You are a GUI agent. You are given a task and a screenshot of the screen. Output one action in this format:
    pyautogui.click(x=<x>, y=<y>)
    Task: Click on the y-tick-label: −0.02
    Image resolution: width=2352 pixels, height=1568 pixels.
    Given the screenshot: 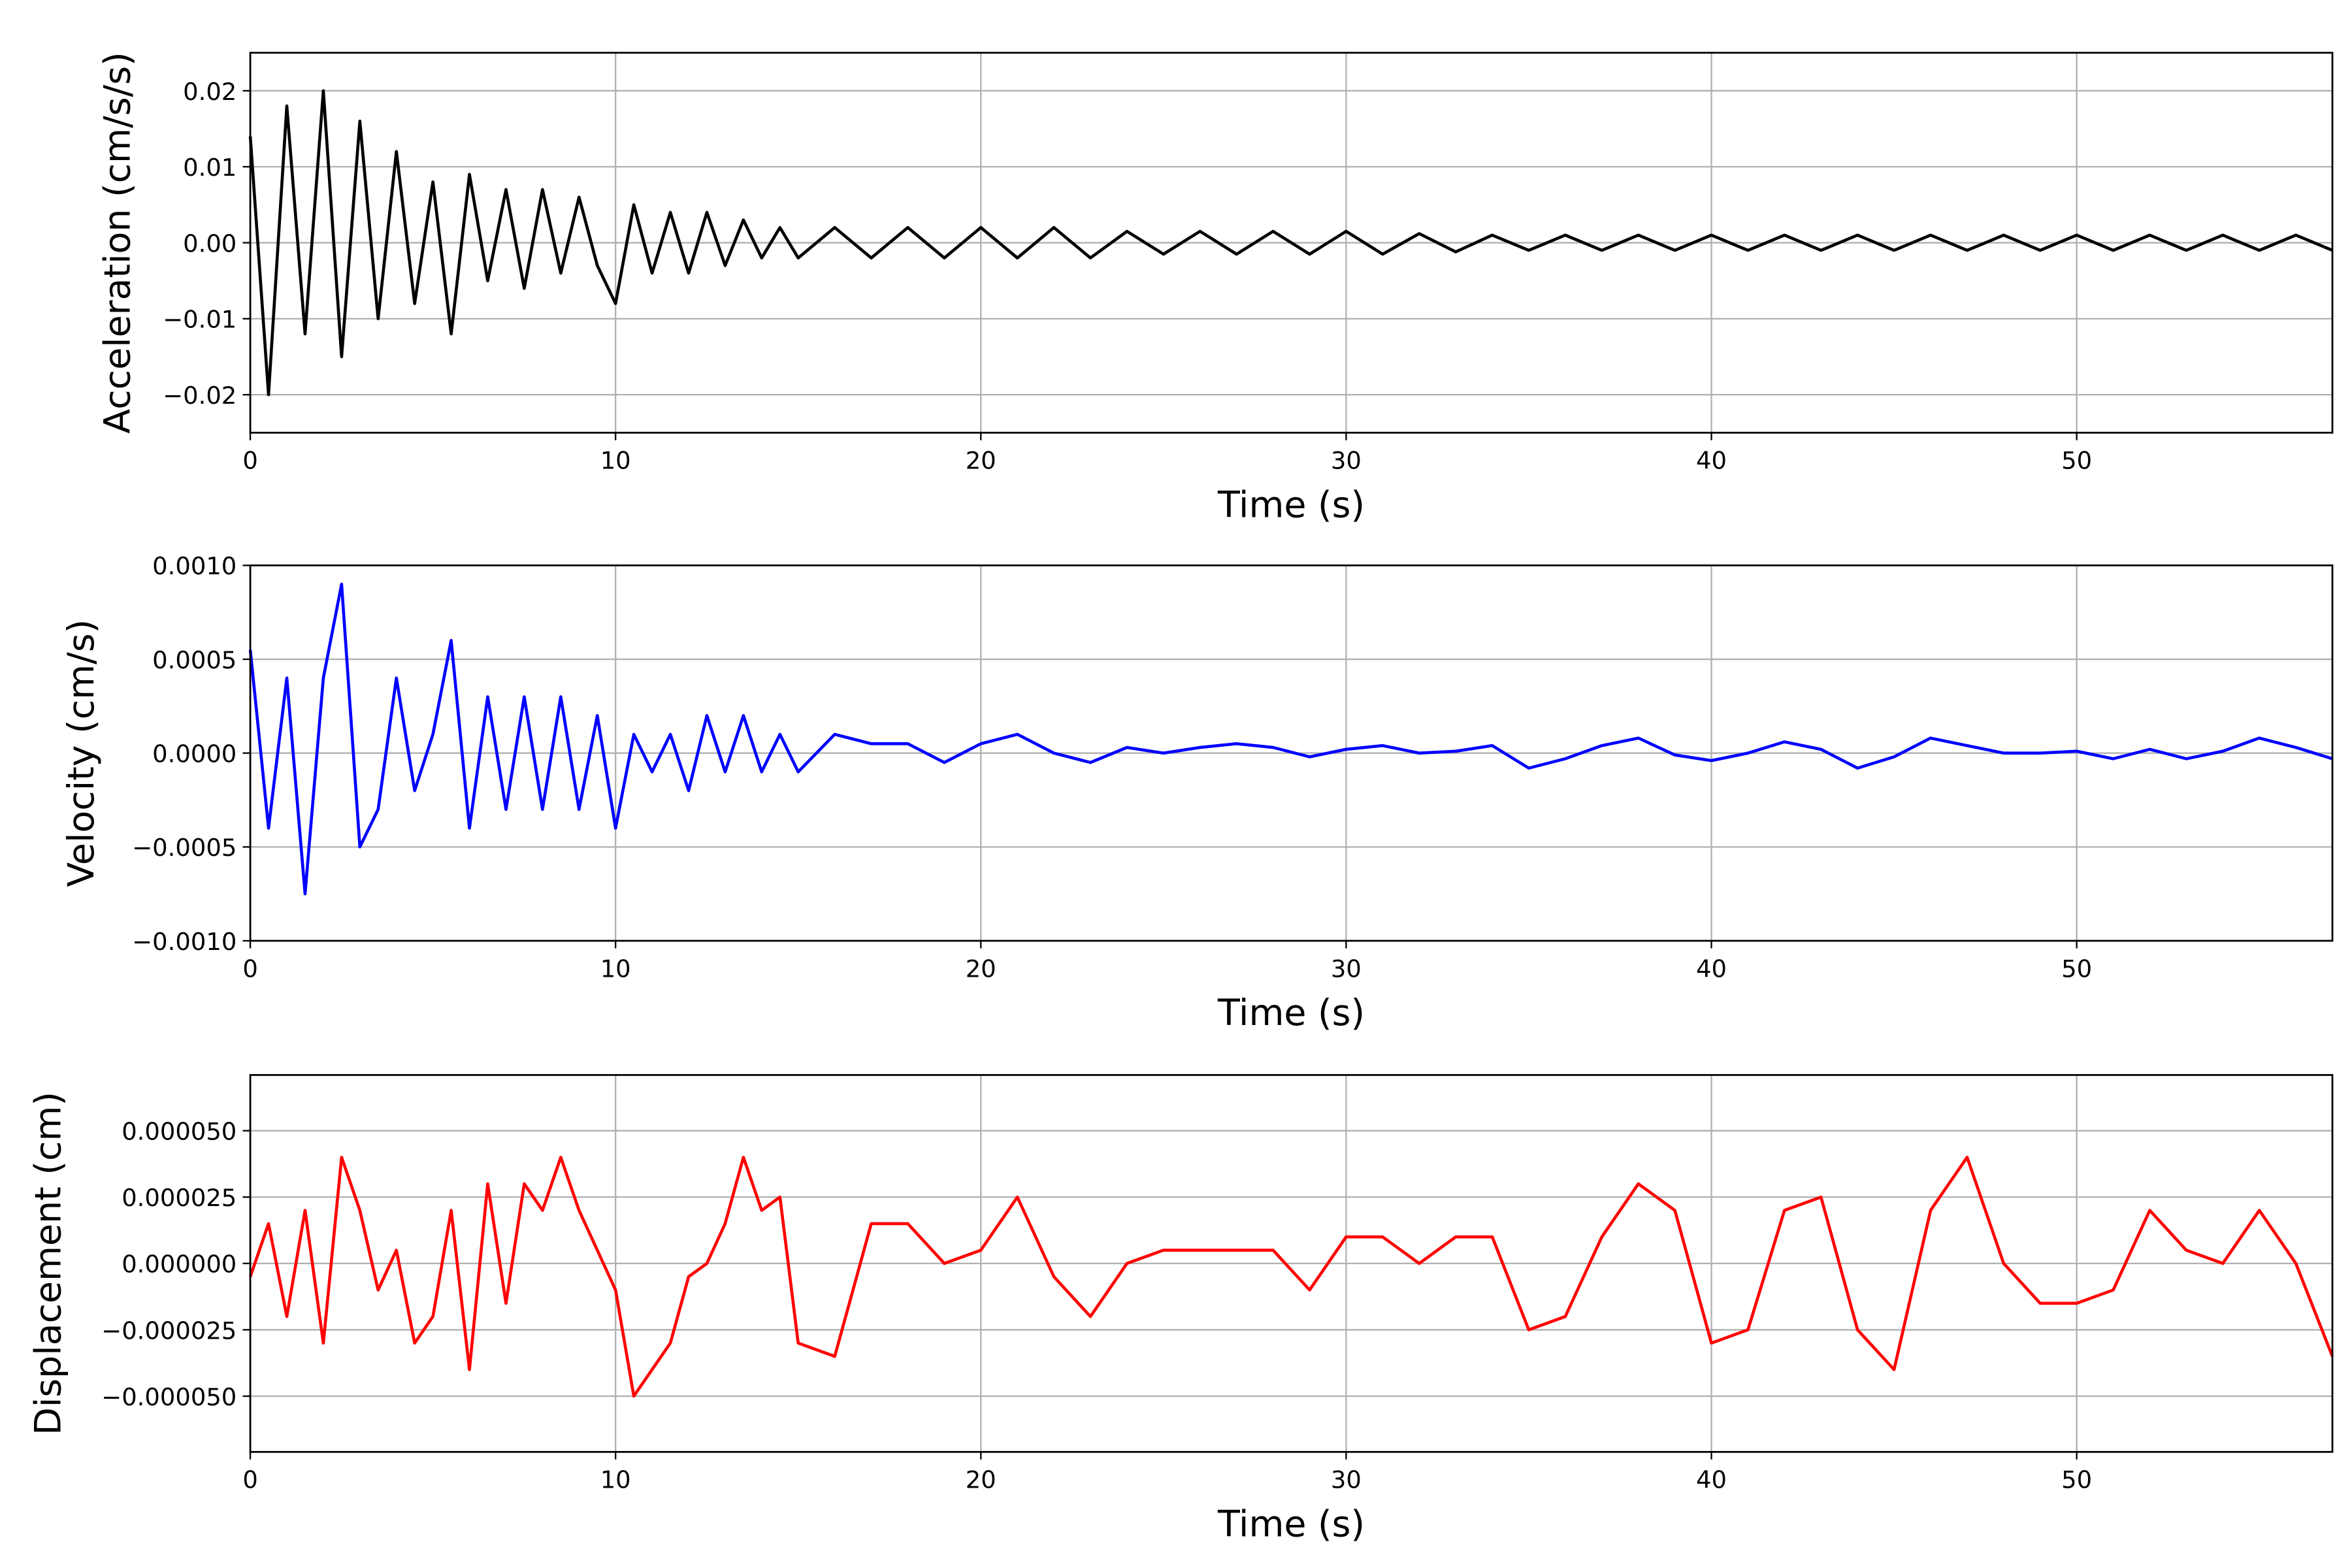 What is the action you would take?
    pyautogui.click(x=200, y=396)
    